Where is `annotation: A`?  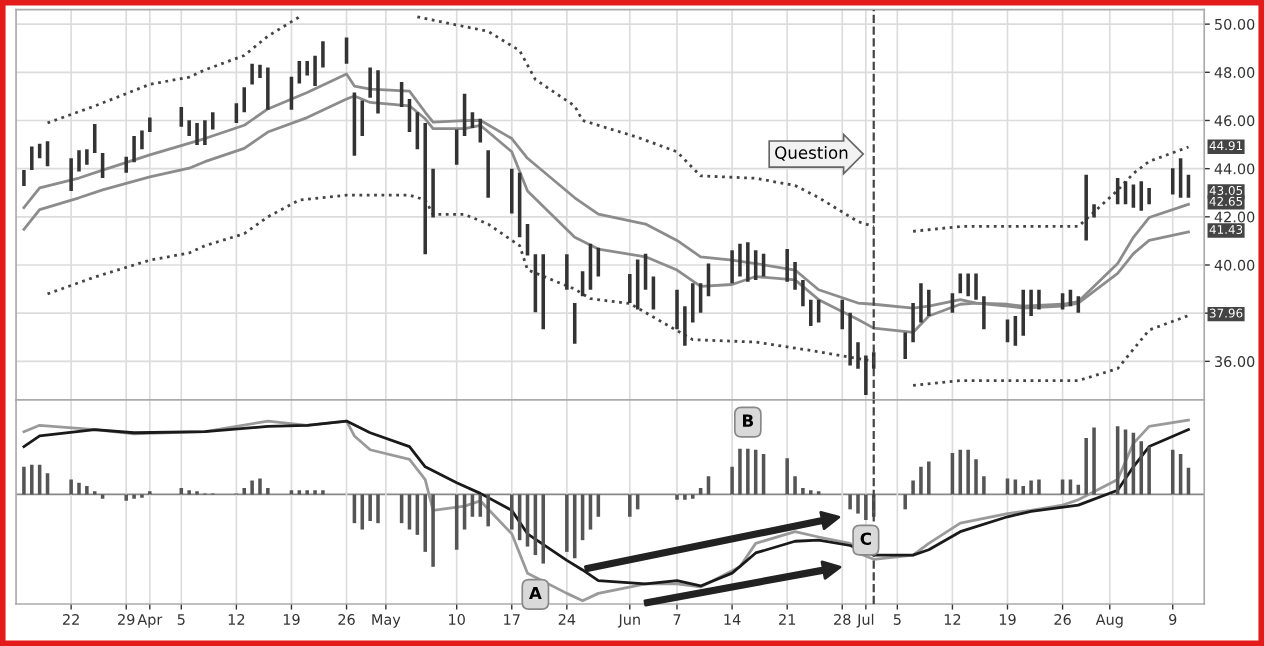
annotation: A is located at coordinates (535, 593).